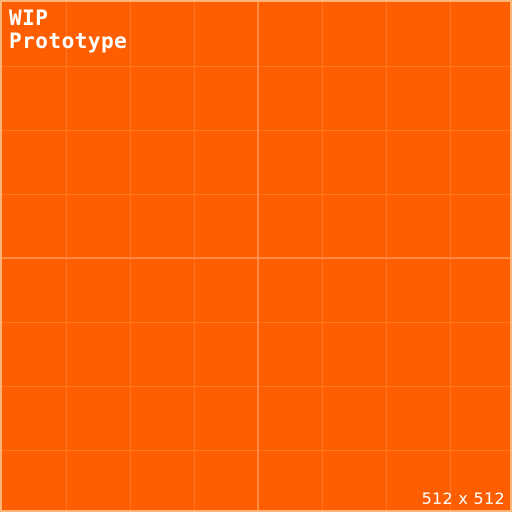  I want to click on page-title: WIP Prototype, so click(68, 30).